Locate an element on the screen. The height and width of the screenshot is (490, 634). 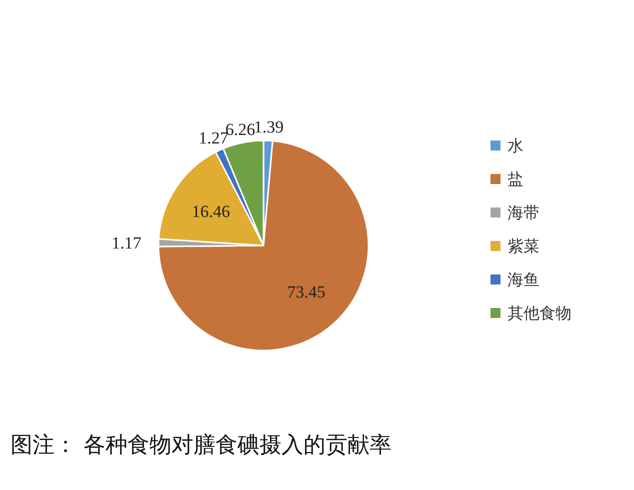
legend-label: 海鱼 is located at coordinates (524, 279).